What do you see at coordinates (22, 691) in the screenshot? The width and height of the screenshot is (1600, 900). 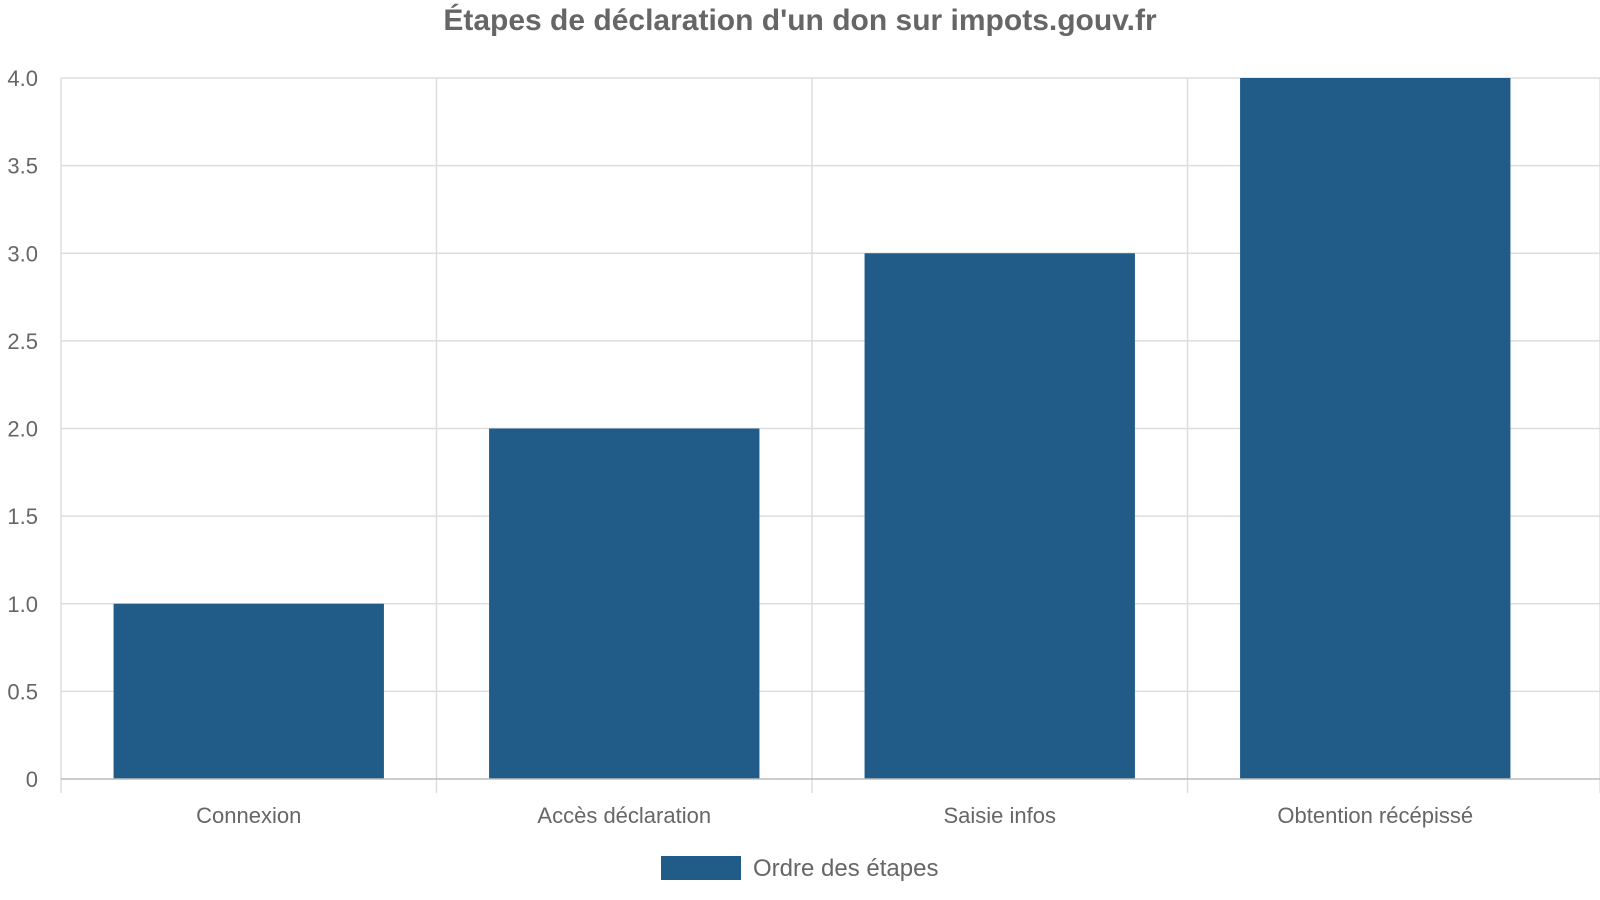 I see `y-tick-label: 0.5` at bounding box center [22, 691].